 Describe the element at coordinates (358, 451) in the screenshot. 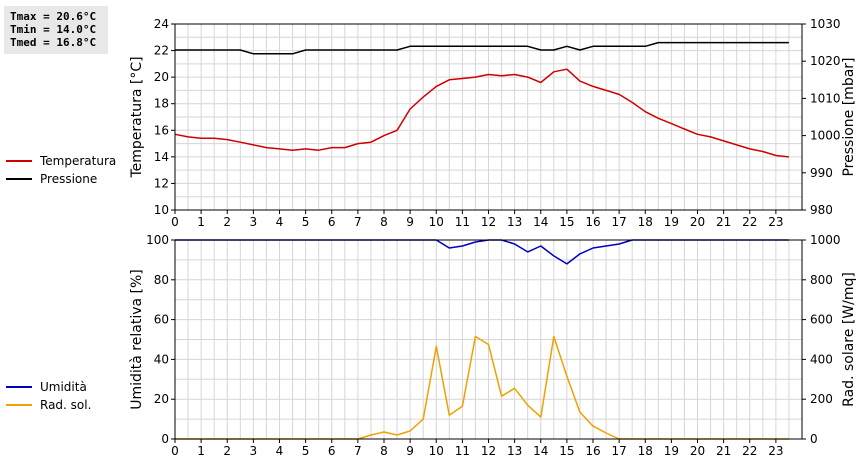

I see `panel2-xtick-label: 7` at that location.